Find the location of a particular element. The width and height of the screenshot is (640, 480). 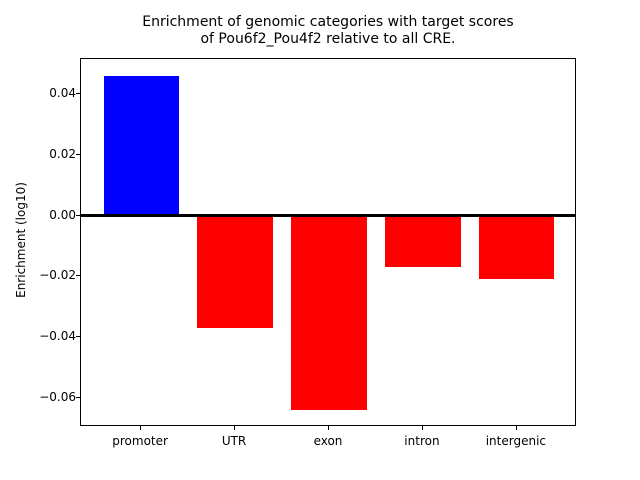

bar-promoter is located at coordinates (141, 145).